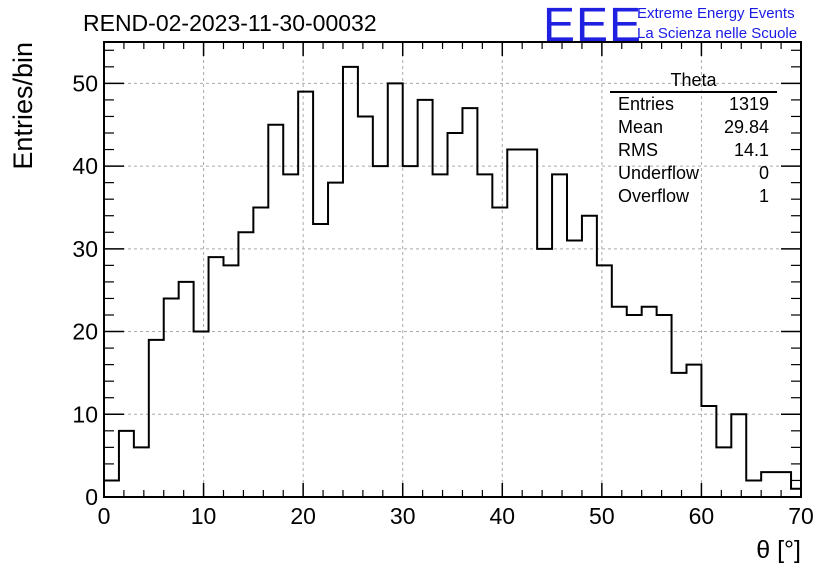 This screenshot has height=572, width=836. I want to click on stats-value: 0, so click(763, 173).